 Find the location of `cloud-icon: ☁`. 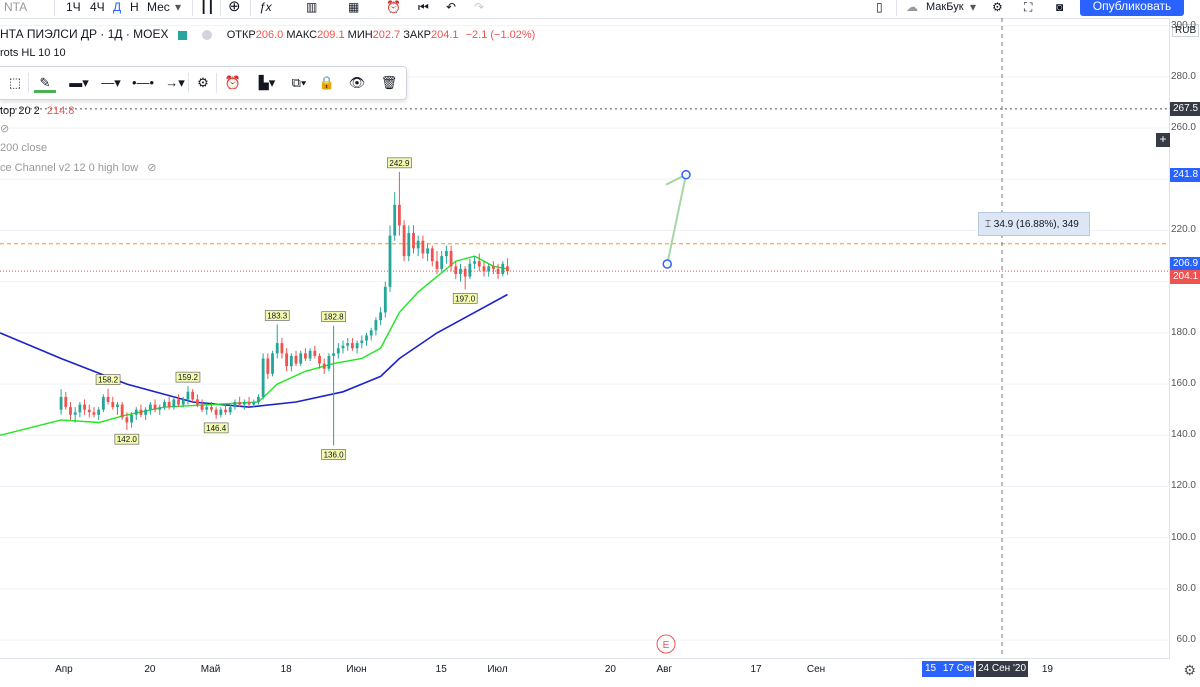

cloud-icon: ☁ is located at coordinates (912, 7).